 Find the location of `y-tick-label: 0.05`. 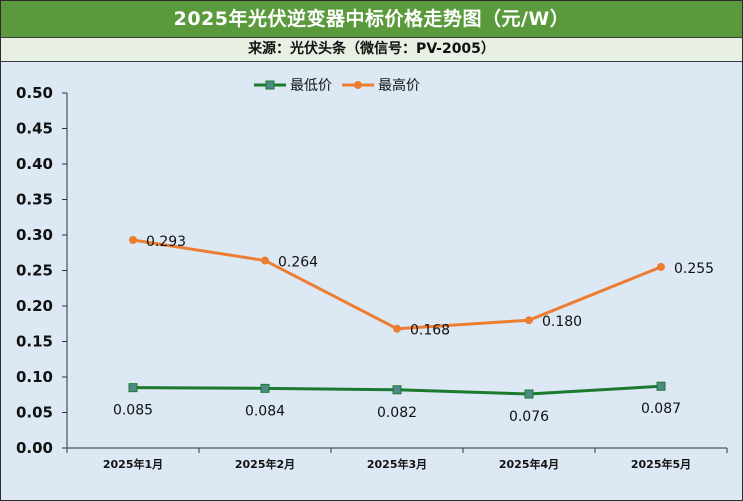

y-tick-label: 0.05 is located at coordinates (34, 413).